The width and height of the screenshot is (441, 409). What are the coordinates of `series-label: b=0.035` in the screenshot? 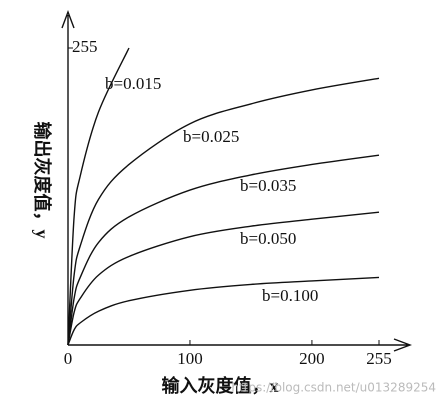 It's located at (268, 185).